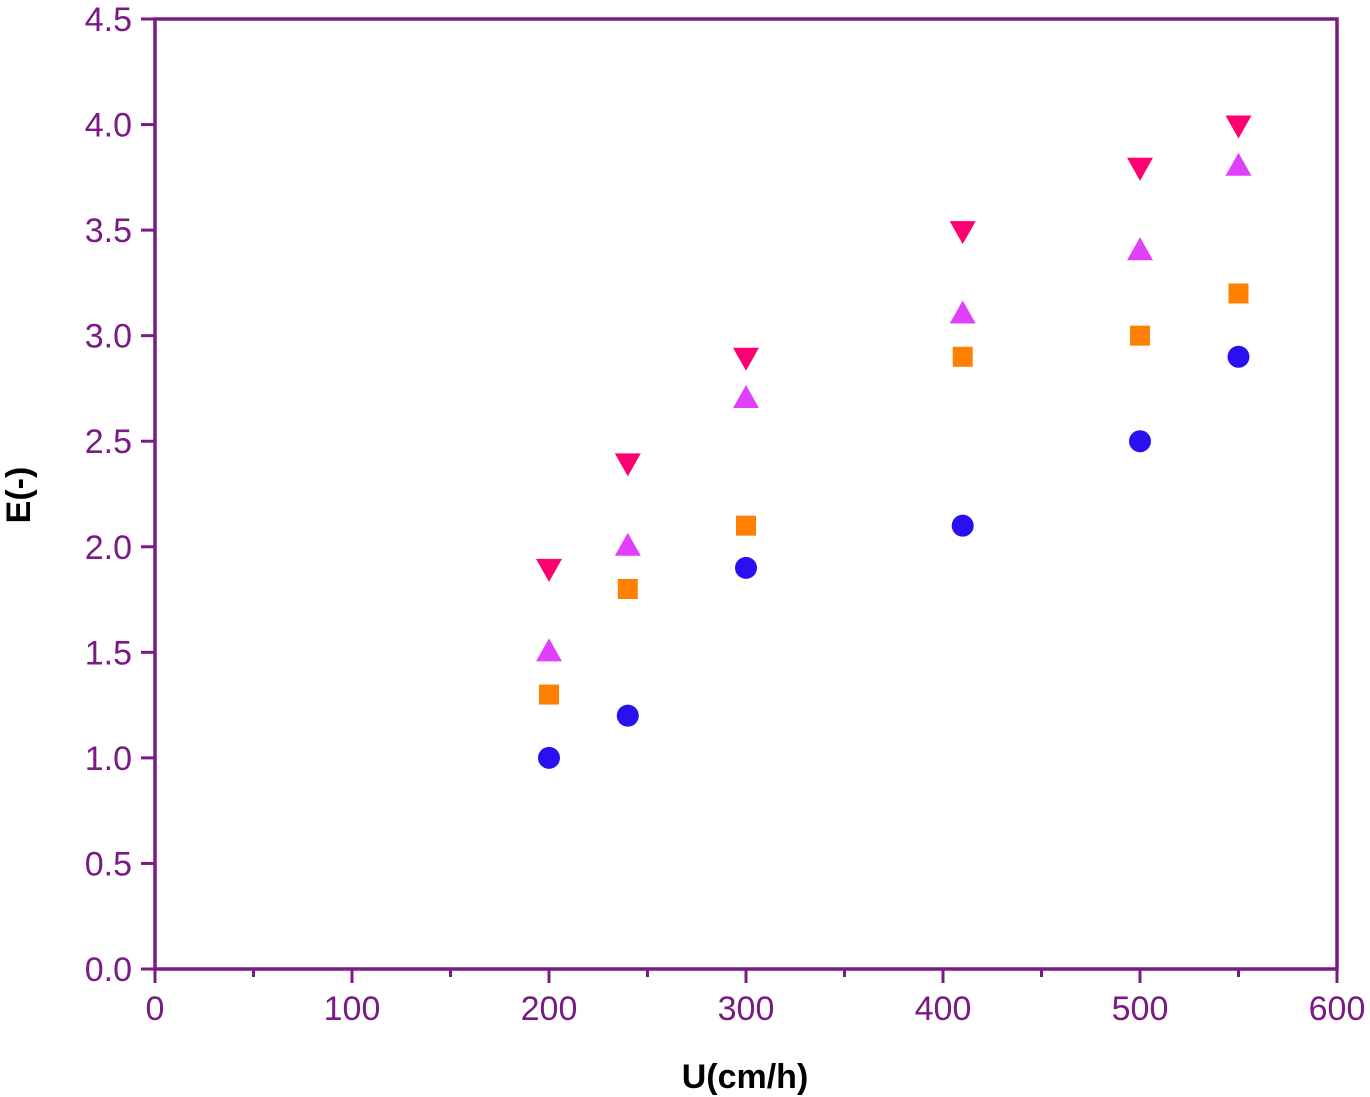  I want to click on x-tick-label: 600, so click(1337, 1009).